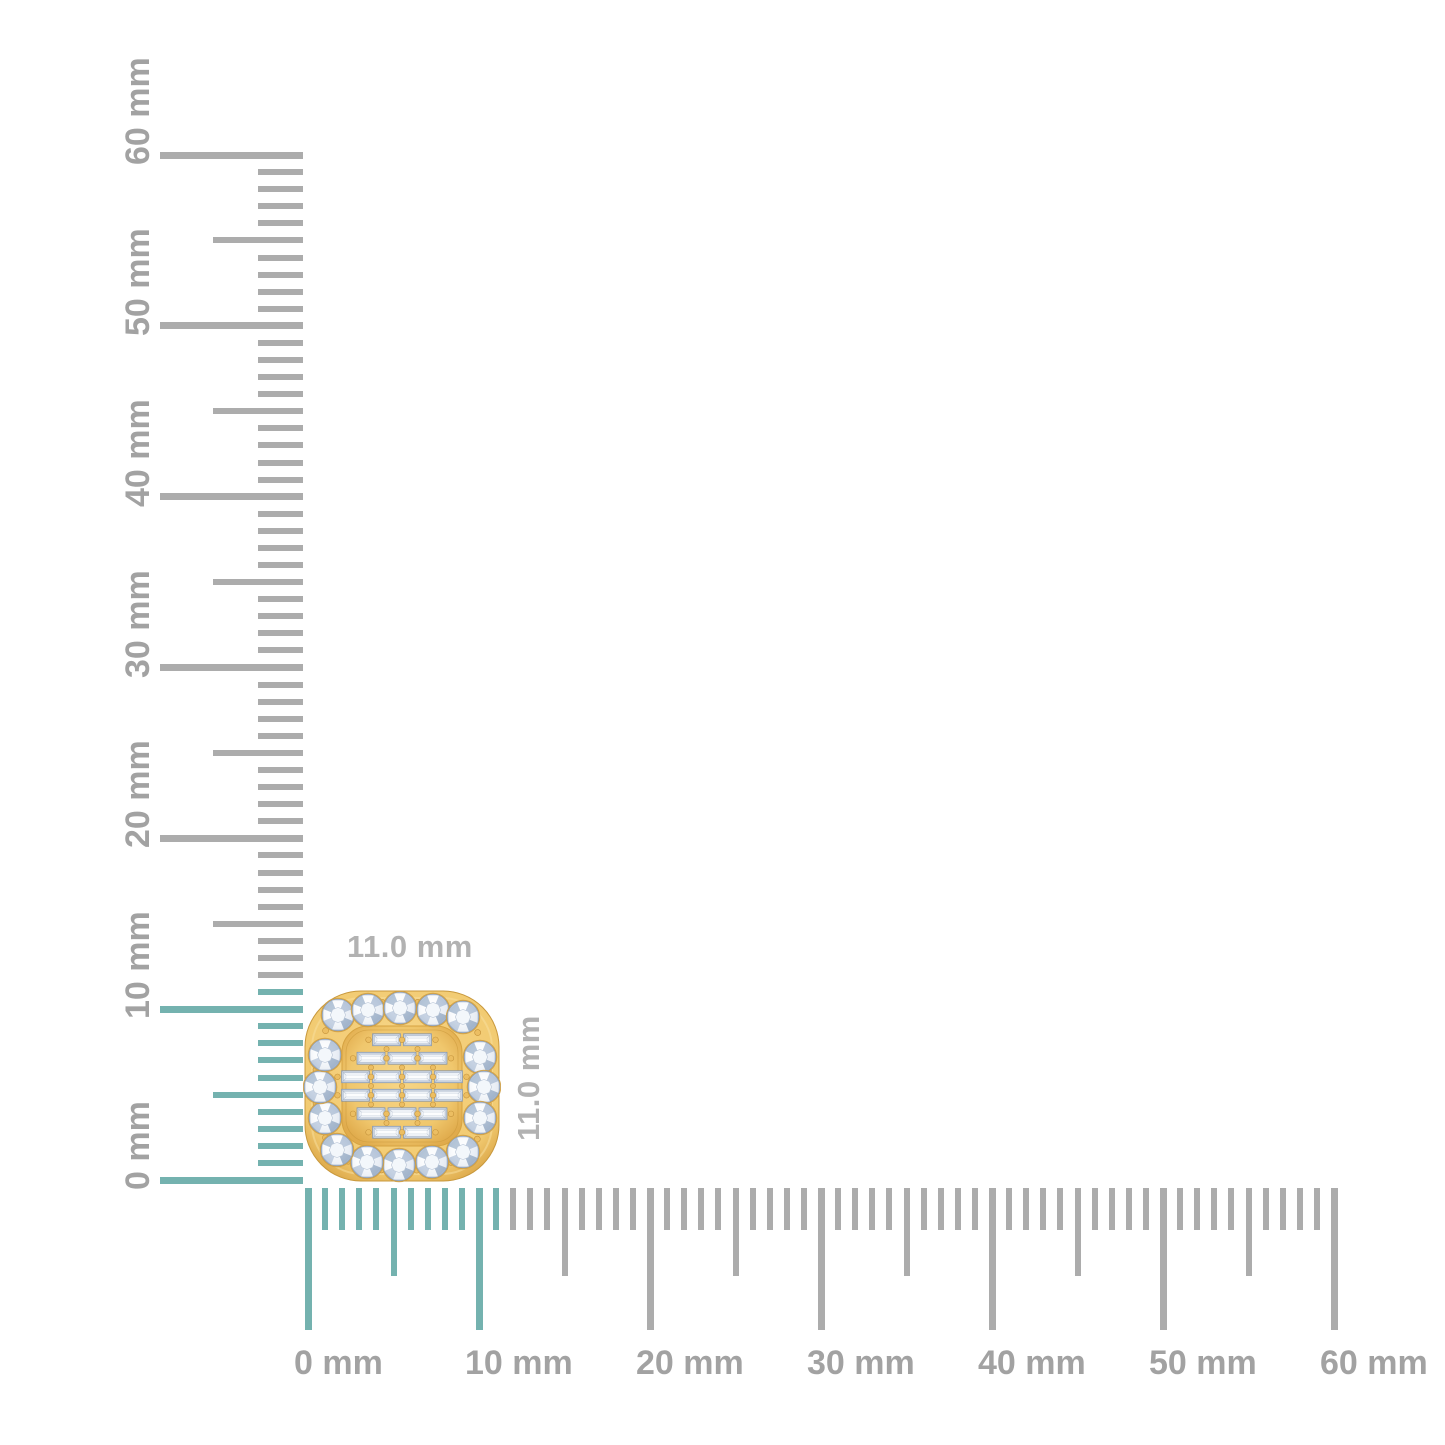 This screenshot has height=1445, width=1445. I want to click on item-height-label: 11.0 mm, so click(528, 1078).